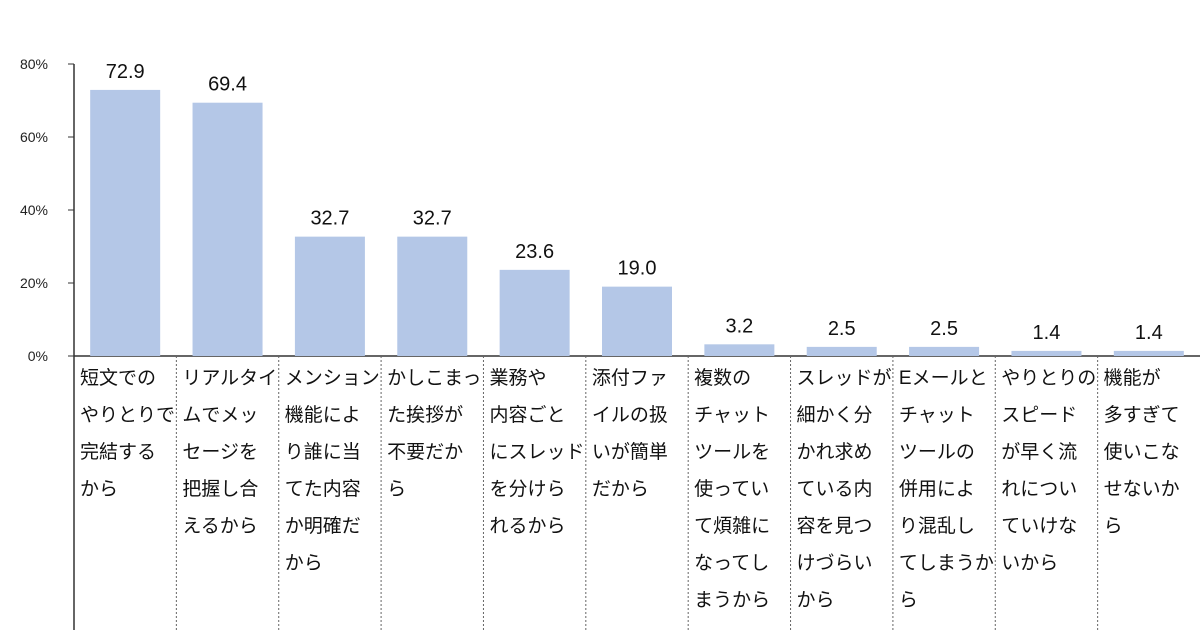 The width and height of the screenshot is (1200, 630). What do you see at coordinates (125, 72) in the screenshot?
I see `data-label: 72.9` at bounding box center [125, 72].